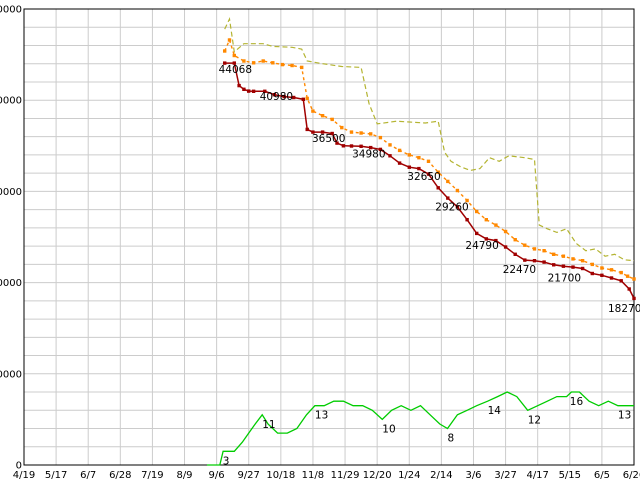  Describe the element at coordinates (423, 177) in the screenshot. I see `price-label: 32650` at that location.